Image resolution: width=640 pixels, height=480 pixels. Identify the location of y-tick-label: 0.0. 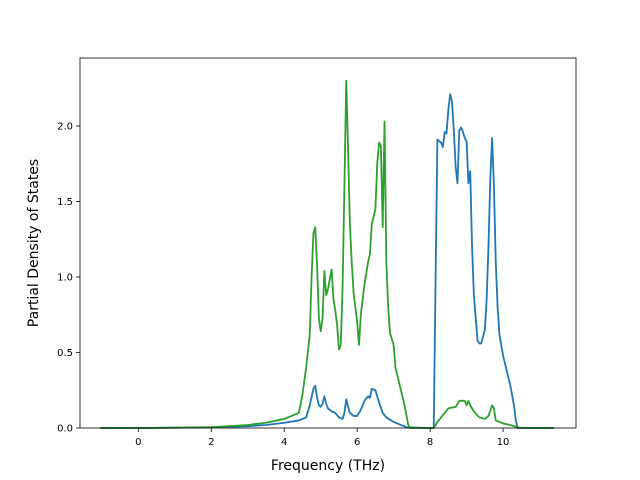
(65, 429).